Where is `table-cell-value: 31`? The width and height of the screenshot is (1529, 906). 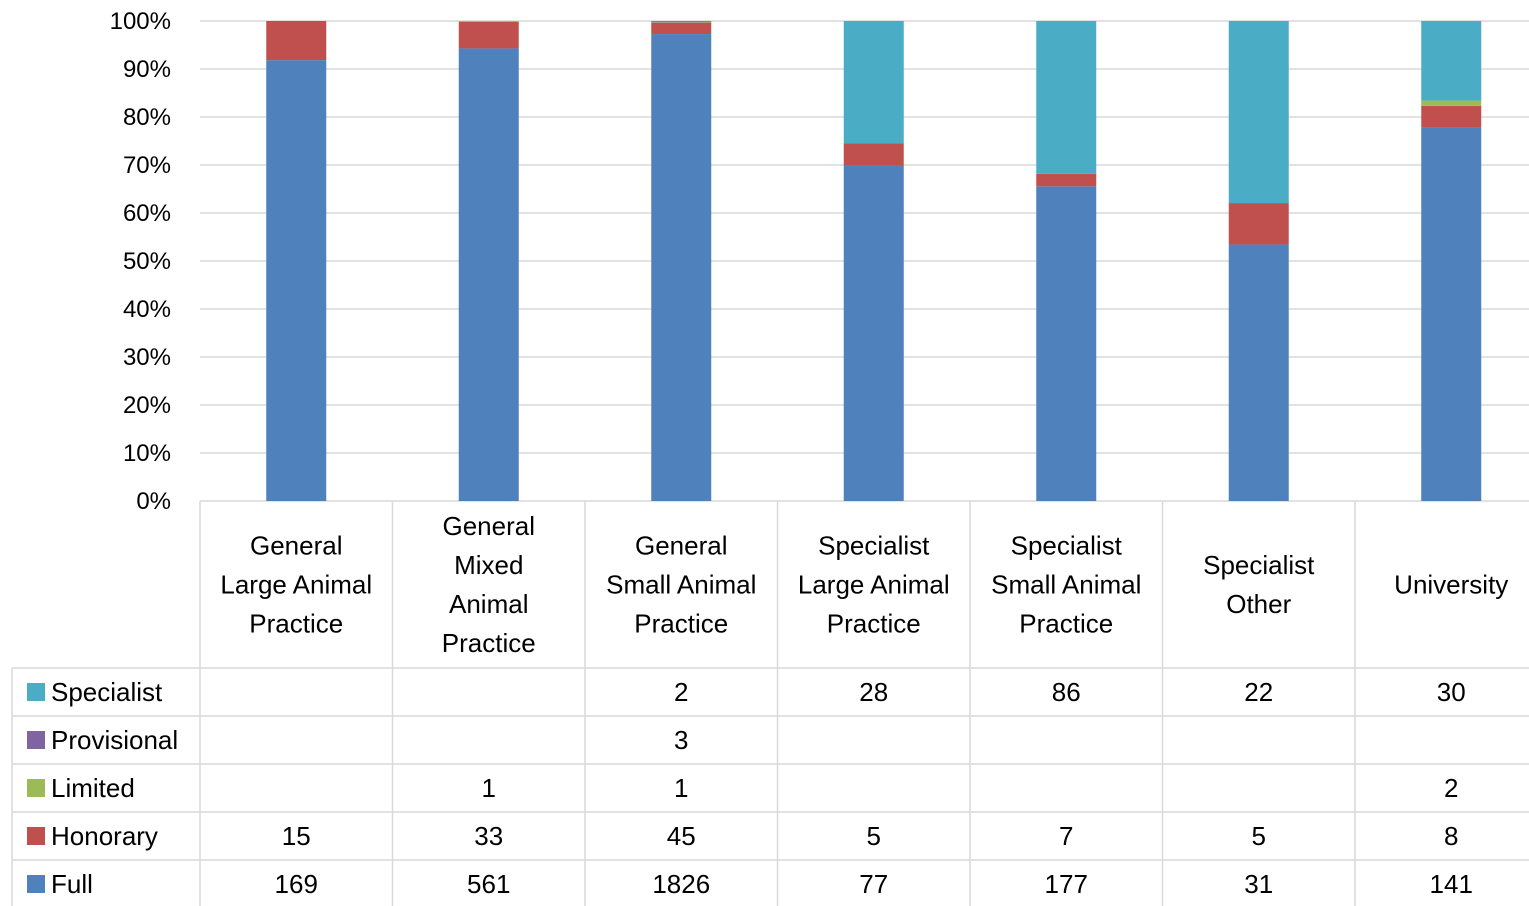 table-cell-value: 31 is located at coordinates (1258, 884).